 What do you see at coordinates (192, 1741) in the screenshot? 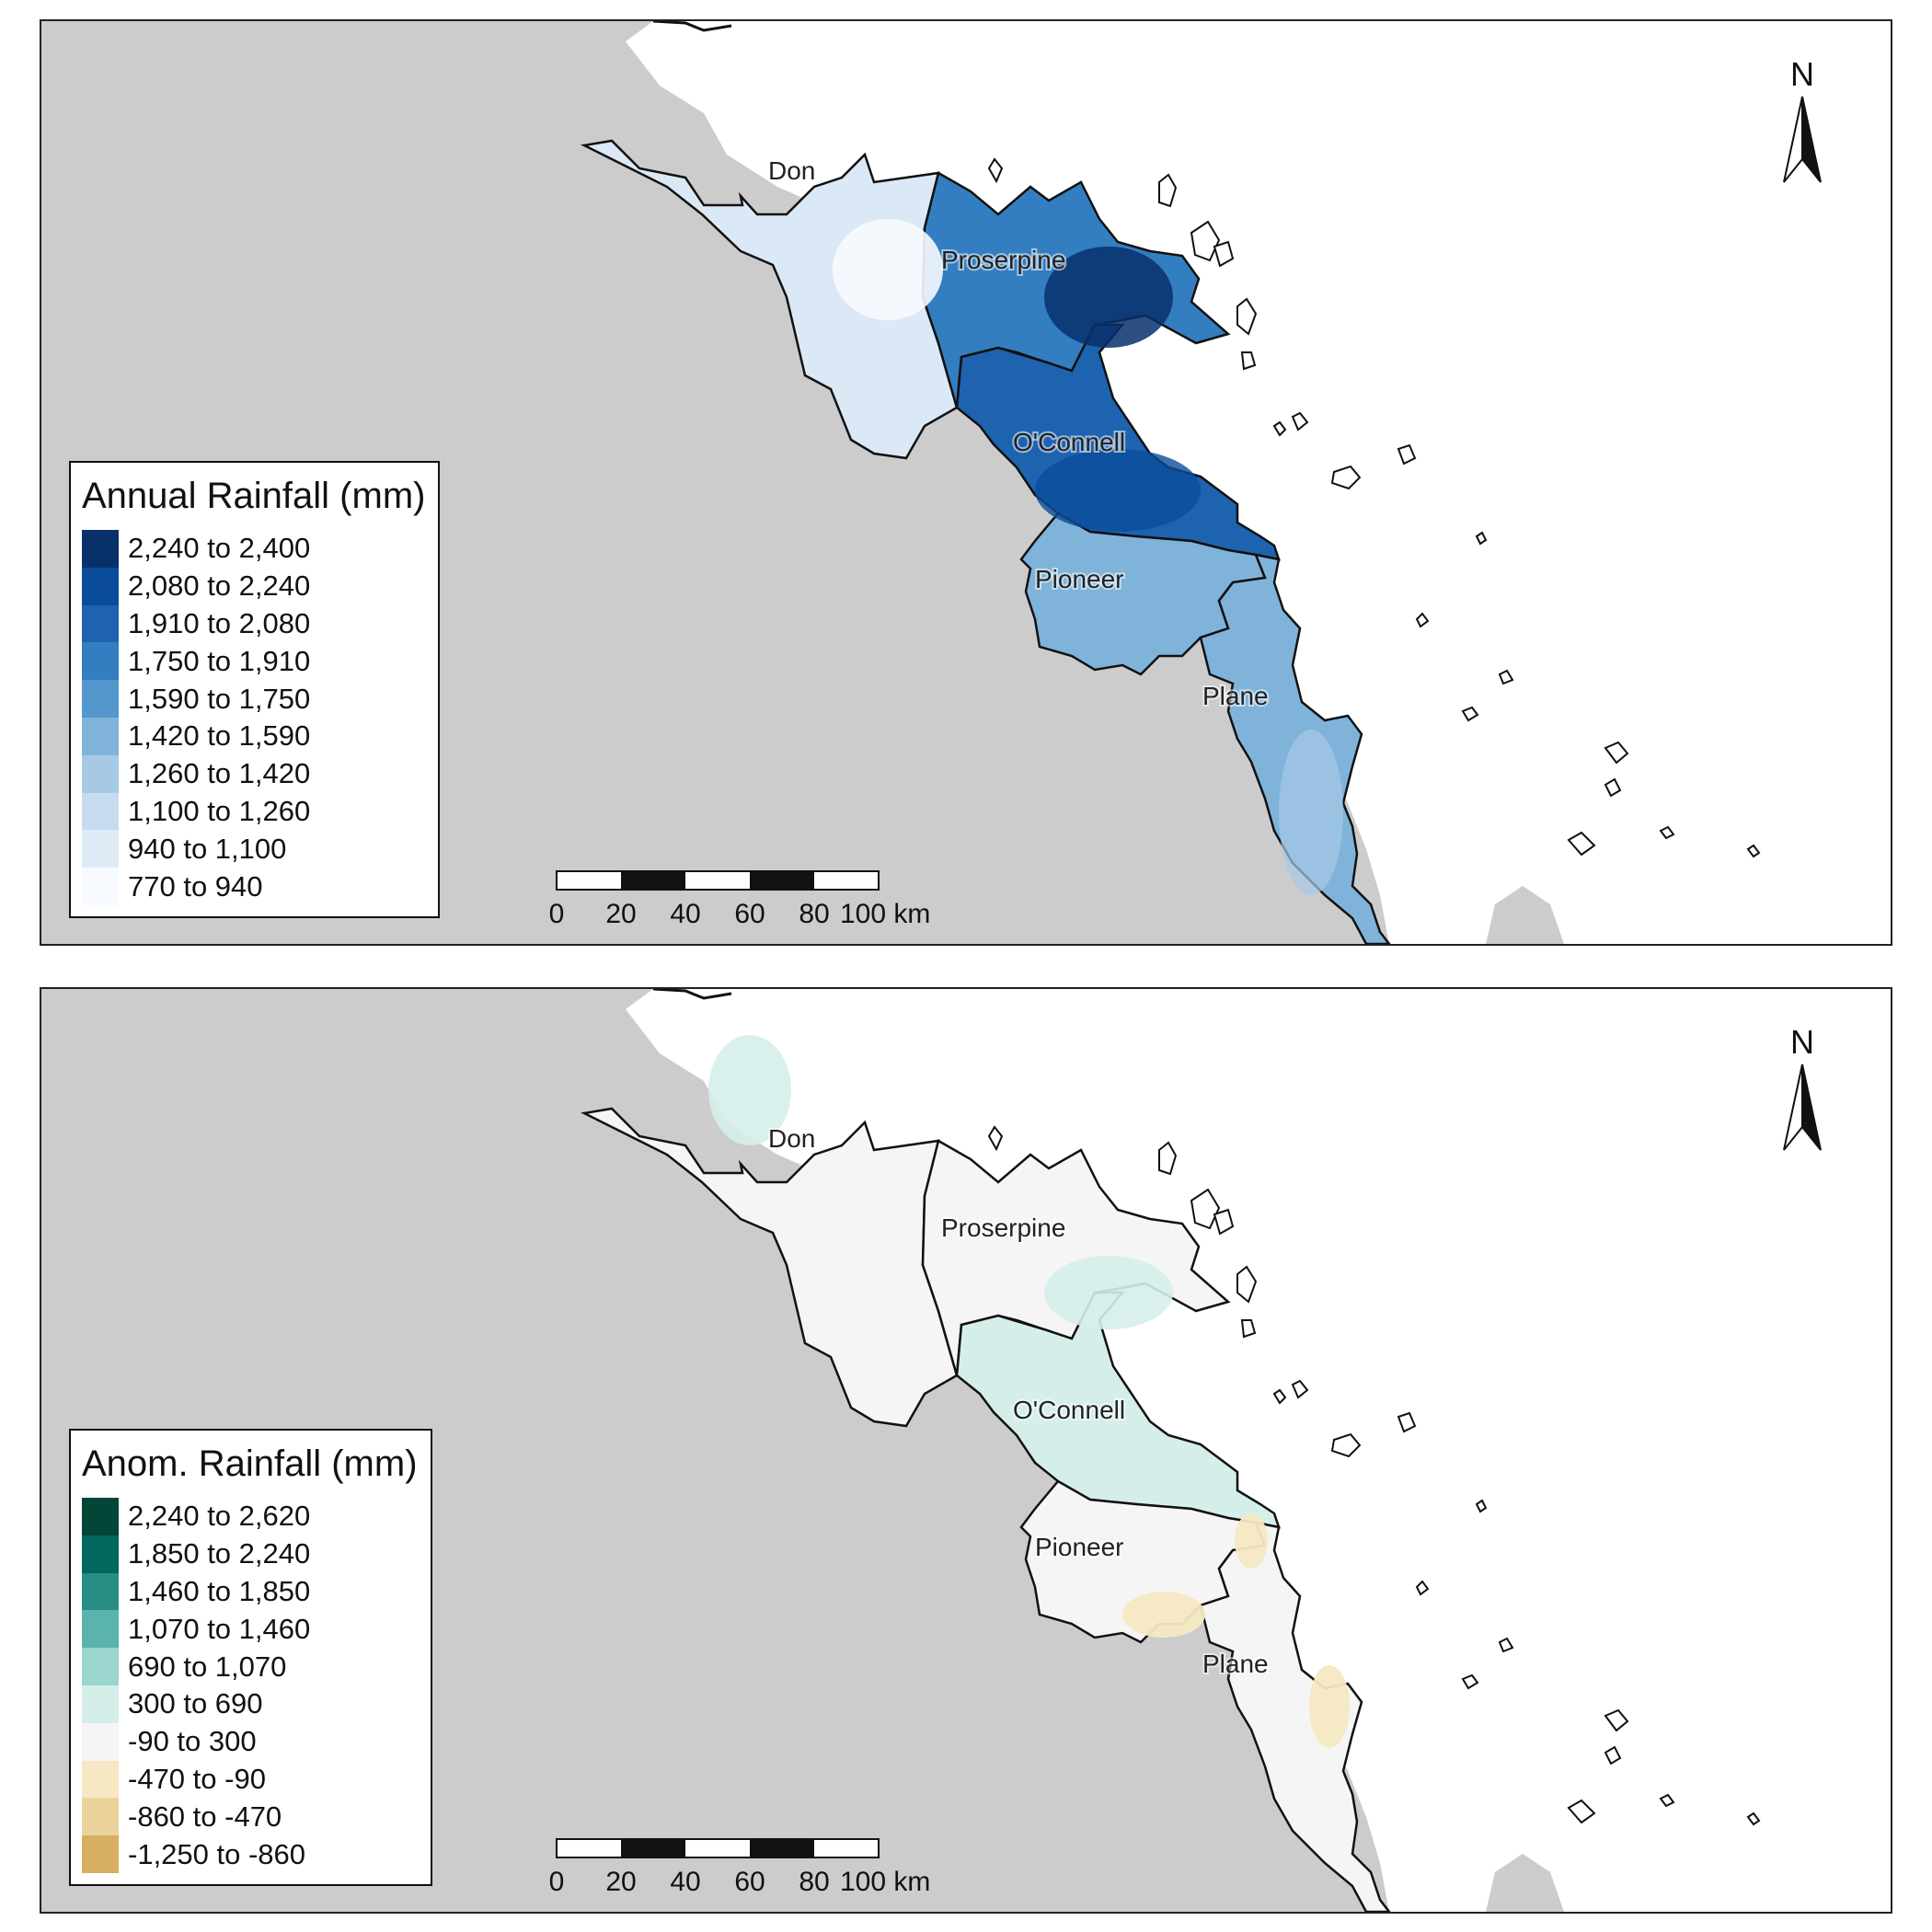
I see `legend-label: -90 to 300` at bounding box center [192, 1741].